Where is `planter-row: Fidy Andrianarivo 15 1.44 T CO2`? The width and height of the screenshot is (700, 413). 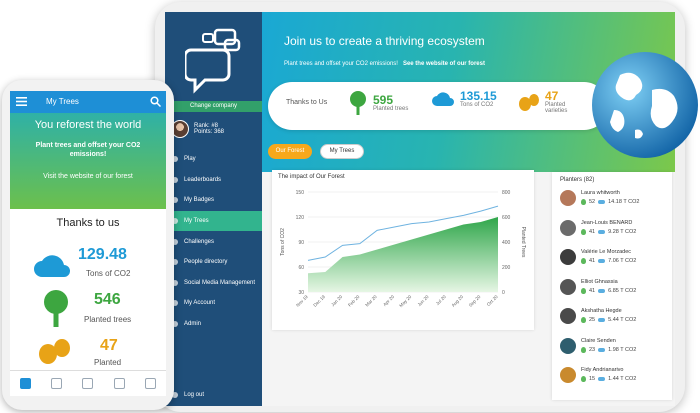
planter-row: Fidy Andrianarivo 15 1.44 T CO2 is located at coordinates (614, 376).